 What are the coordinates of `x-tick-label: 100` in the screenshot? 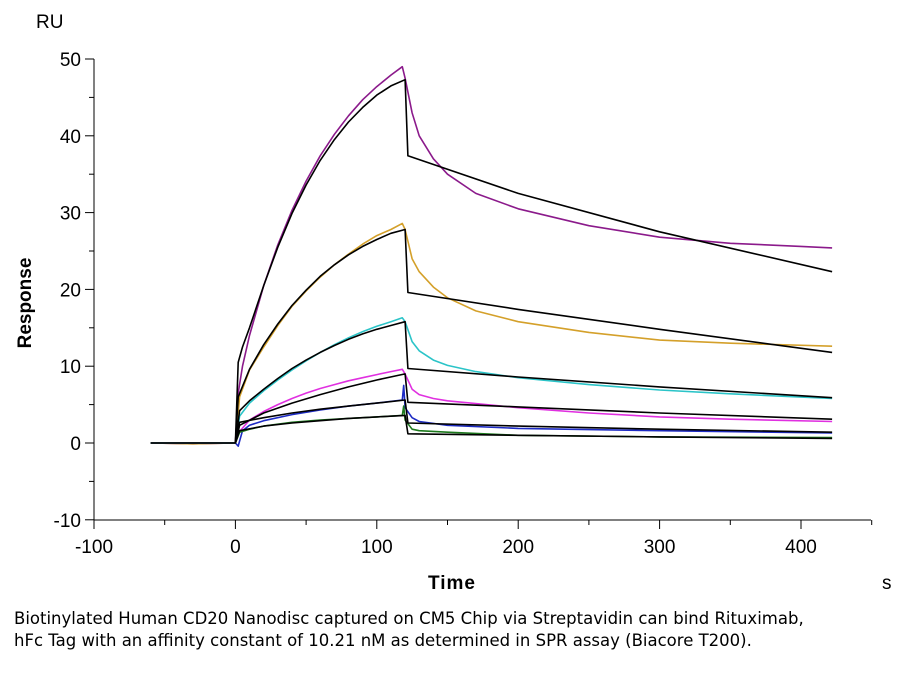 It's located at (377, 547).